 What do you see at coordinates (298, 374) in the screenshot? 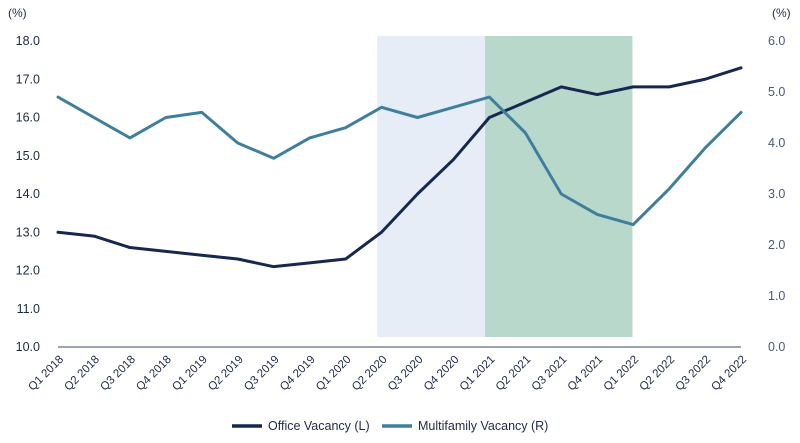
I see `x-tick-label: Q4 2019` at bounding box center [298, 374].